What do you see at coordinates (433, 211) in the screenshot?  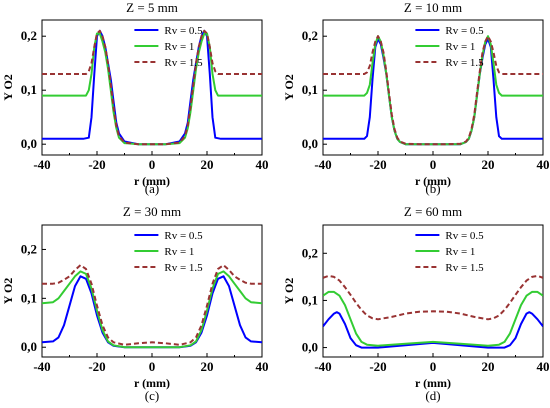 I see `panel-title: Z = 60 mm` at bounding box center [433, 211].